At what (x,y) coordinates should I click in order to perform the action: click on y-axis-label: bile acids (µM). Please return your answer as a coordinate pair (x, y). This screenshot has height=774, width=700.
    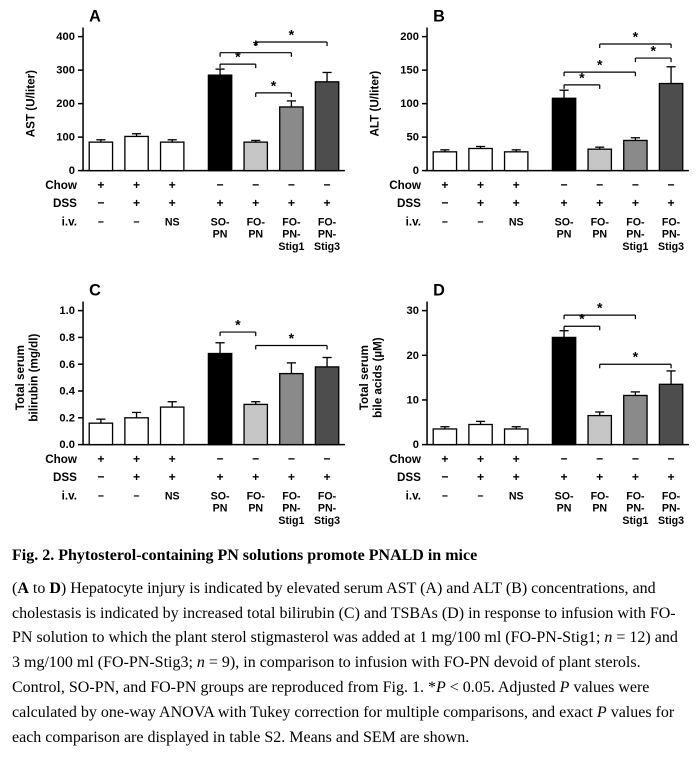
    Looking at the image, I should click on (377, 377).